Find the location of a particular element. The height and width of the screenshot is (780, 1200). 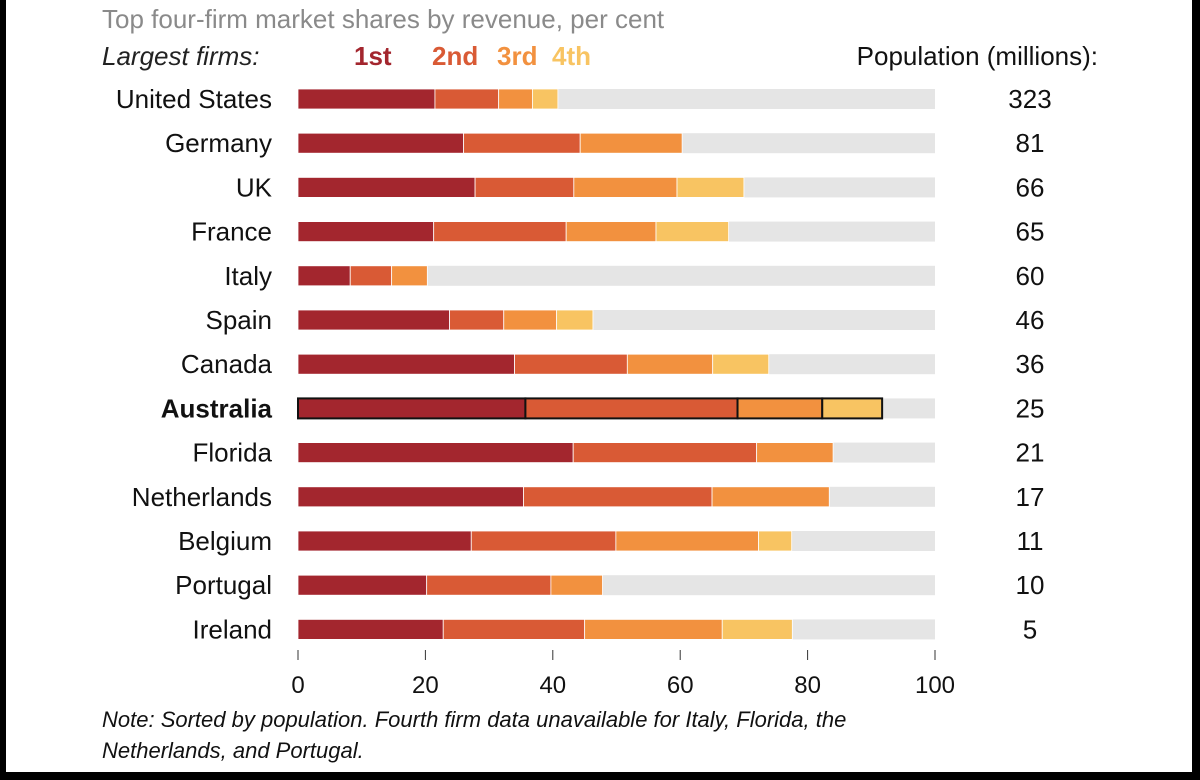

row-ireland: Ireland 5 is located at coordinates (615, 629).